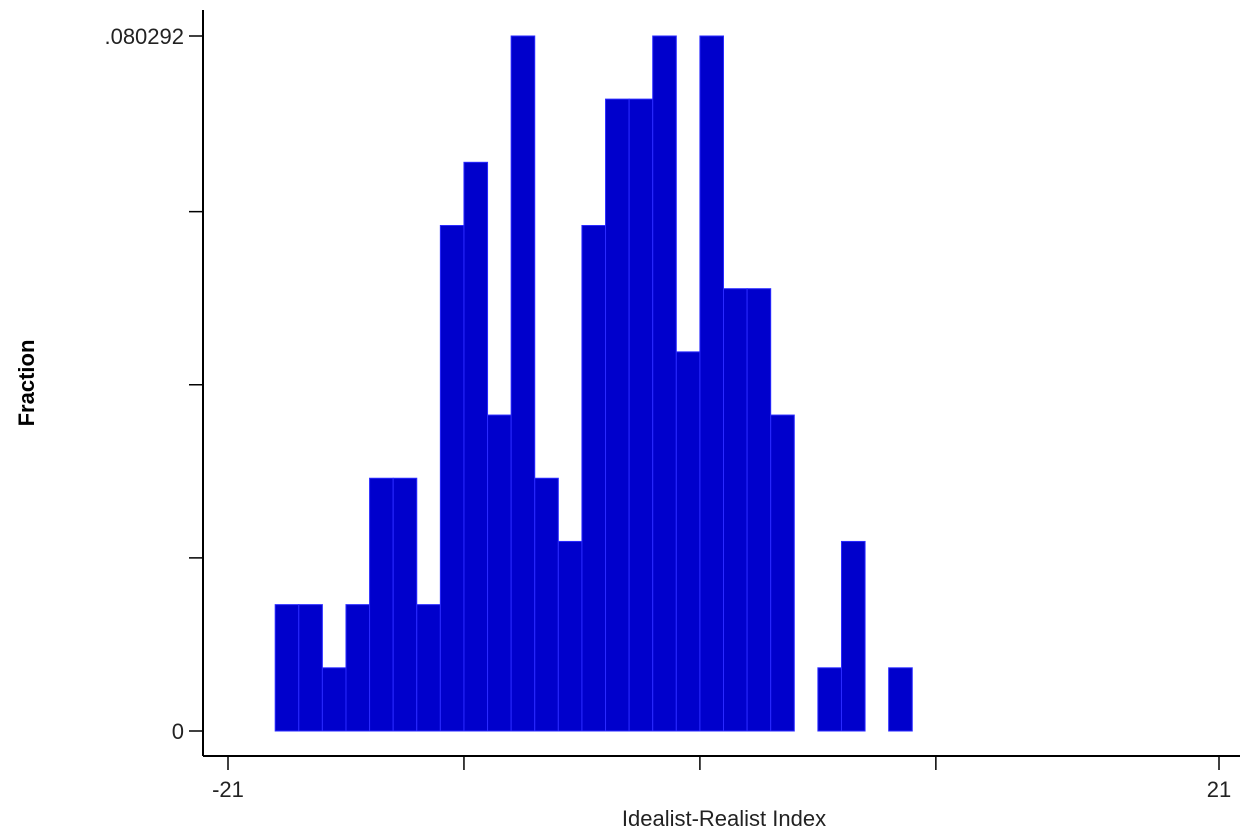 The width and height of the screenshot is (1251, 837). What do you see at coordinates (178, 731) in the screenshot?
I see `y-tick-label: 0` at bounding box center [178, 731].